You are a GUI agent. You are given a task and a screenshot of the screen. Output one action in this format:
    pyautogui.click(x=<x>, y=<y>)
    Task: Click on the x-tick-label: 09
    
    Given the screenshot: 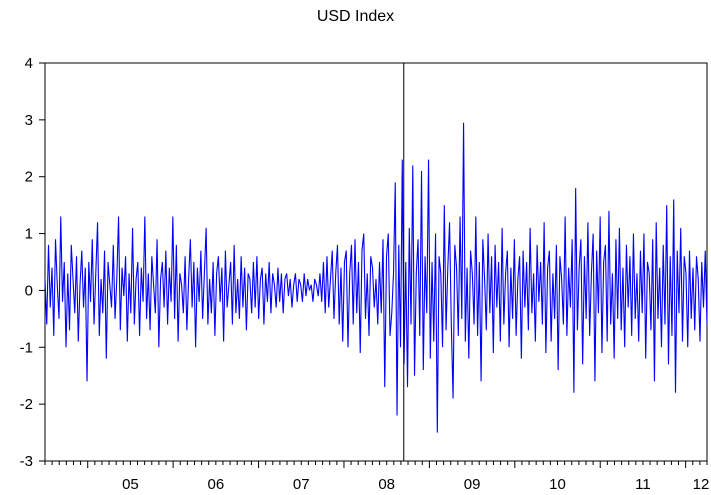 What is the action you would take?
    pyautogui.click(x=472, y=484)
    